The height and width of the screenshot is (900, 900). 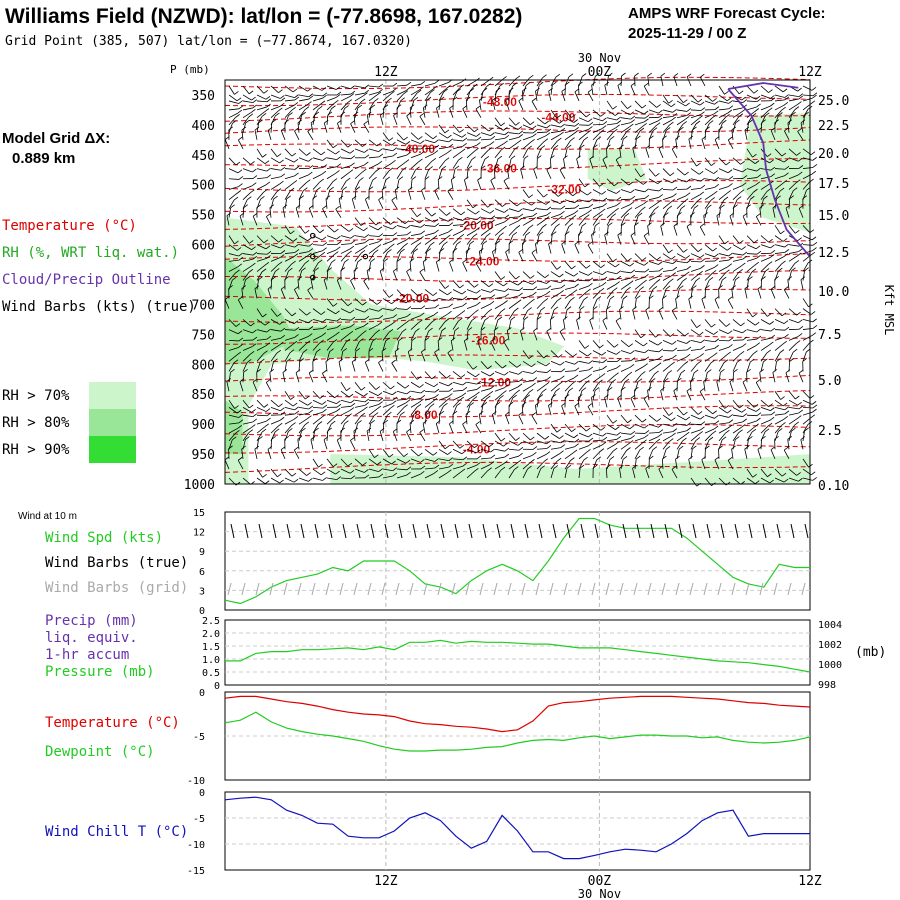 What do you see at coordinates (203, 276) in the screenshot?
I see `pressure-tick: 650` at bounding box center [203, 276].